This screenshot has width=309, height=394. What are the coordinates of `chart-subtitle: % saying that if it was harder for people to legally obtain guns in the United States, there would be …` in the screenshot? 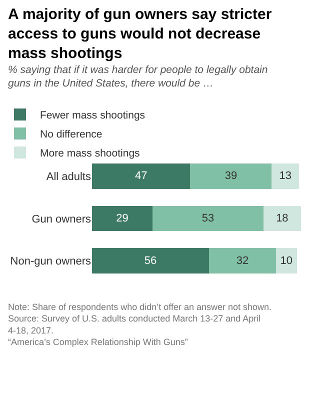 It's located at (138, 77).